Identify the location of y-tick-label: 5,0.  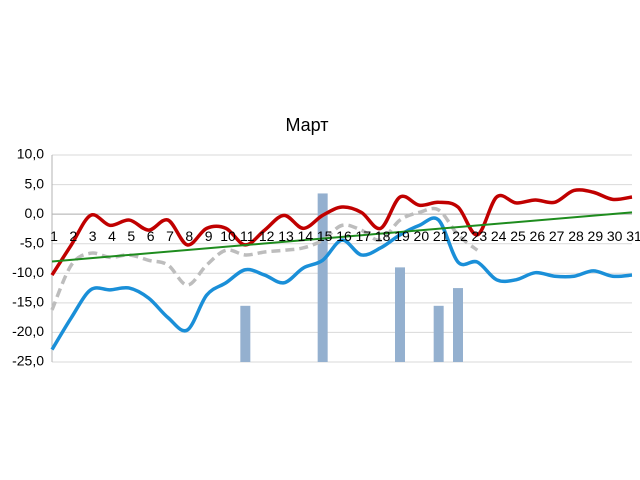
(35, 183).